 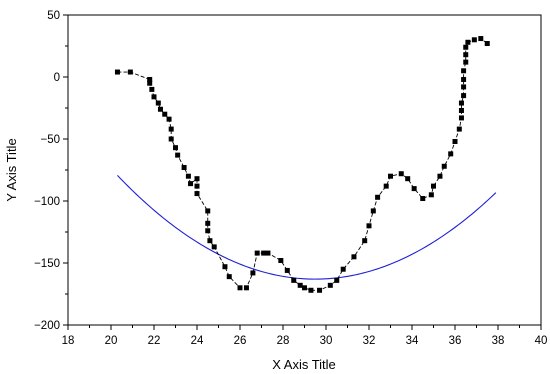 What do you see at coordinates (498, 341) in the screenshot?
I see `x-tick-label: 38` at bounding box center [498, 341].